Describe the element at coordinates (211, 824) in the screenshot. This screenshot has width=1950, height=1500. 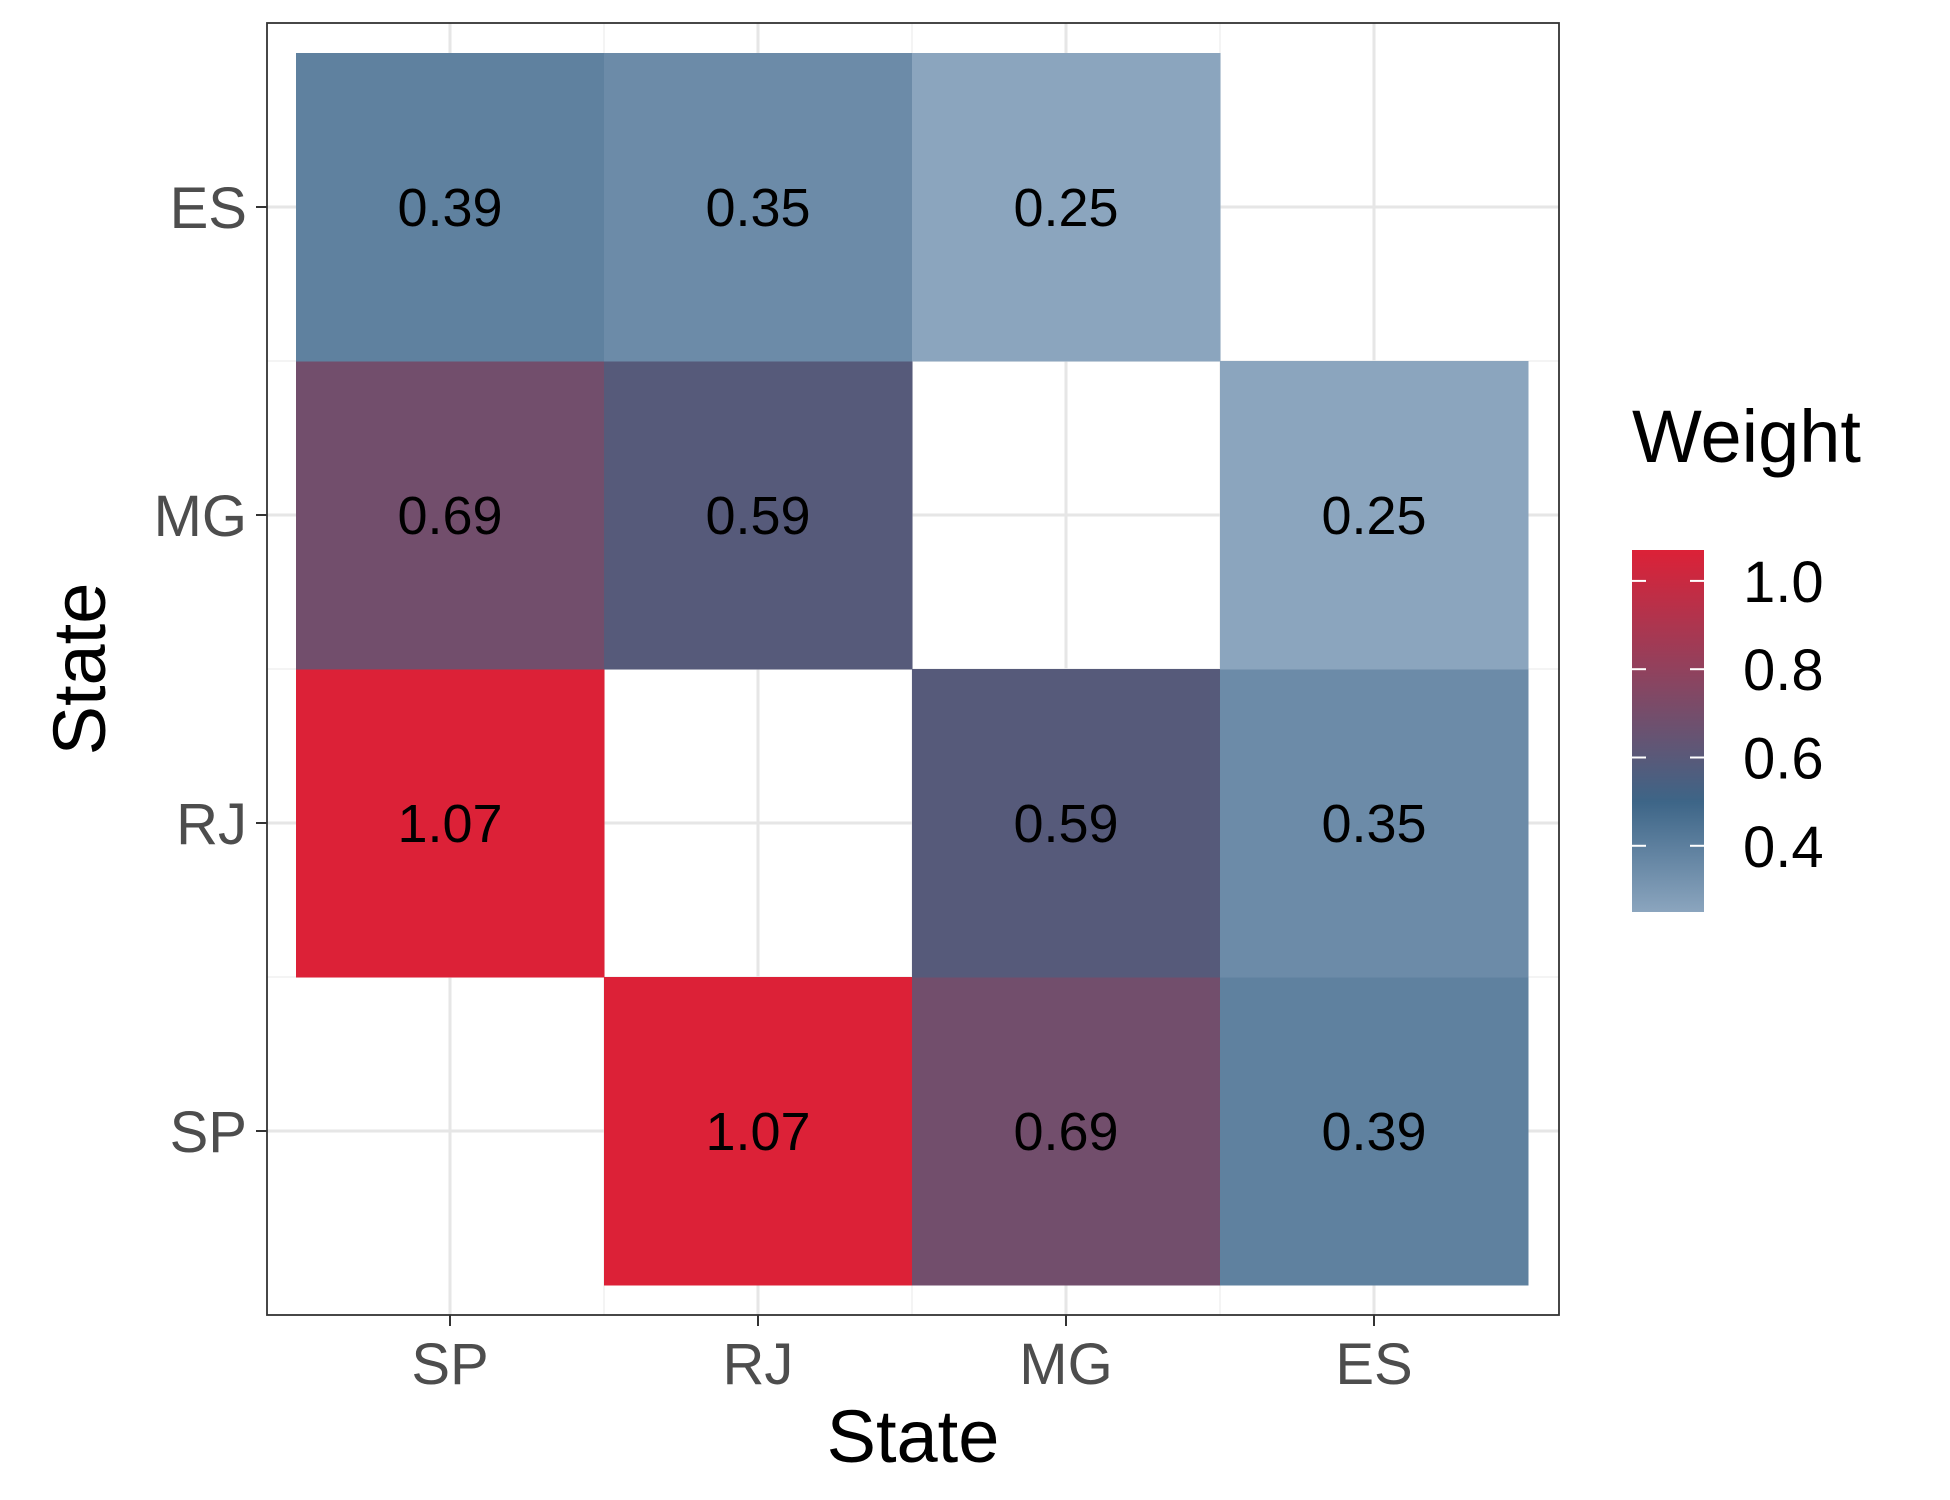
I see `y-tick-label: RJ` at that location.